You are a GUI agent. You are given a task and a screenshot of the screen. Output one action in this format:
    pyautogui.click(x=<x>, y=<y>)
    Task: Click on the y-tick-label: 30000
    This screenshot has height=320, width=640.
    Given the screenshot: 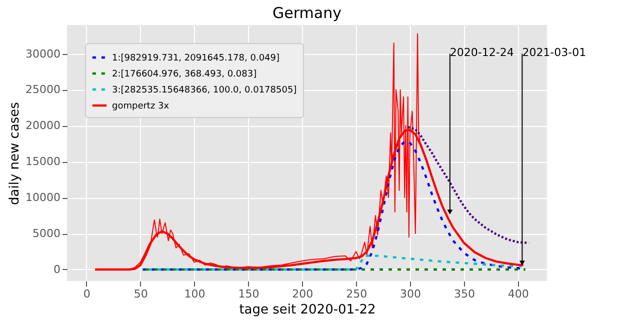 What is the action you would take?
    pyautogui.click(x=43, y=53)
    